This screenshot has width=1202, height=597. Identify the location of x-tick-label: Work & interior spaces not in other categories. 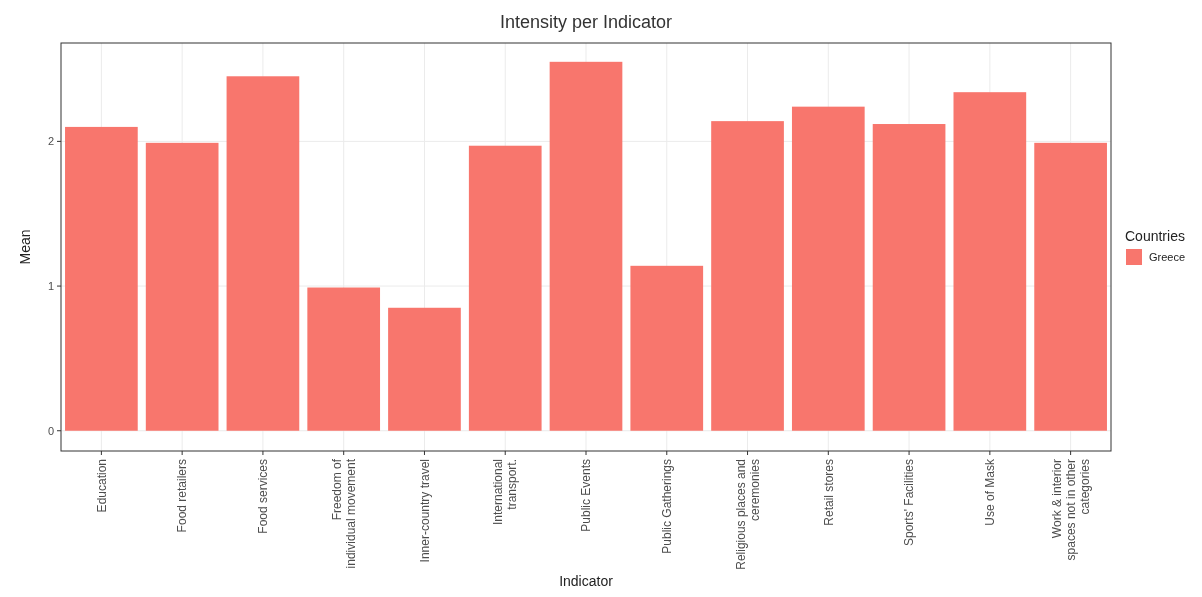
(1070, 510).